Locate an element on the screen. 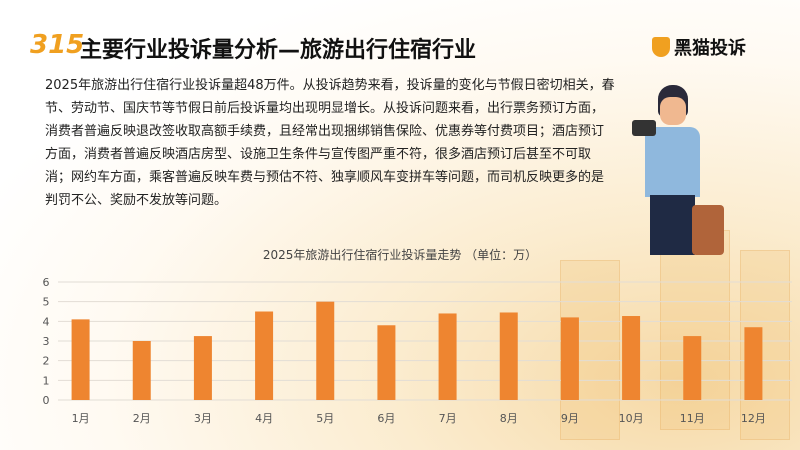  black-cat-icon is located at coordinates (661, 47).